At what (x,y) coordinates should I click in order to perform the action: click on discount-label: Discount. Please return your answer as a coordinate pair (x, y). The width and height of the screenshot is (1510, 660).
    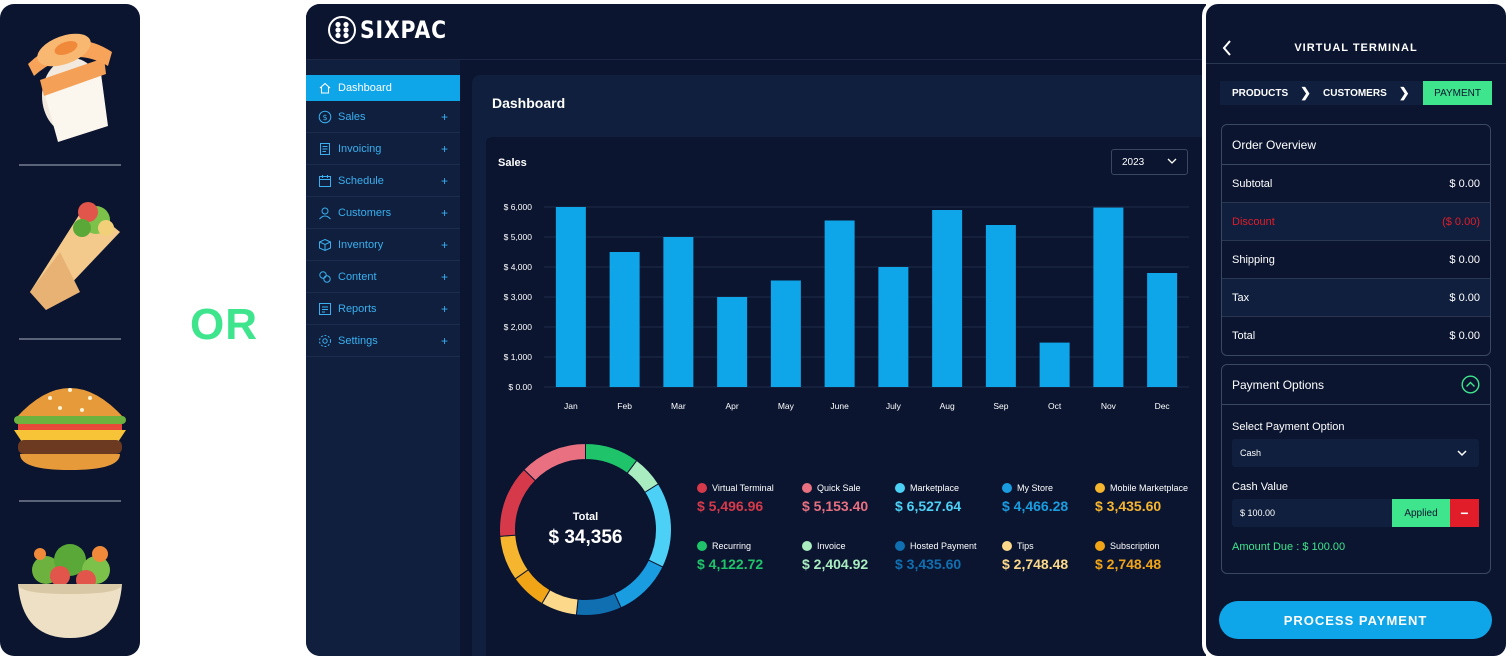
    Looking at the image, I should click on (1253, 221).